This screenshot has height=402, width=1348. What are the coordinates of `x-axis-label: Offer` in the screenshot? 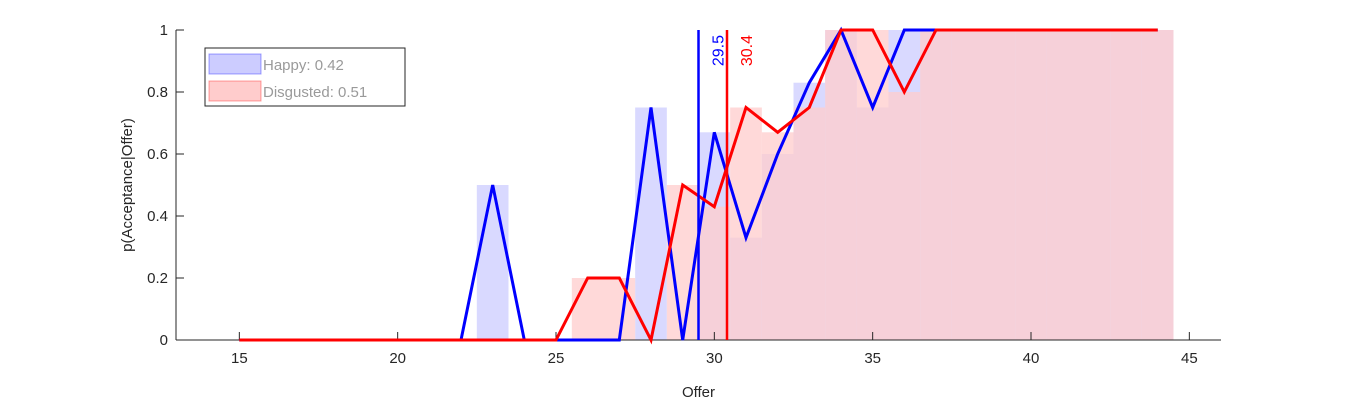 It's located at (698, 392).